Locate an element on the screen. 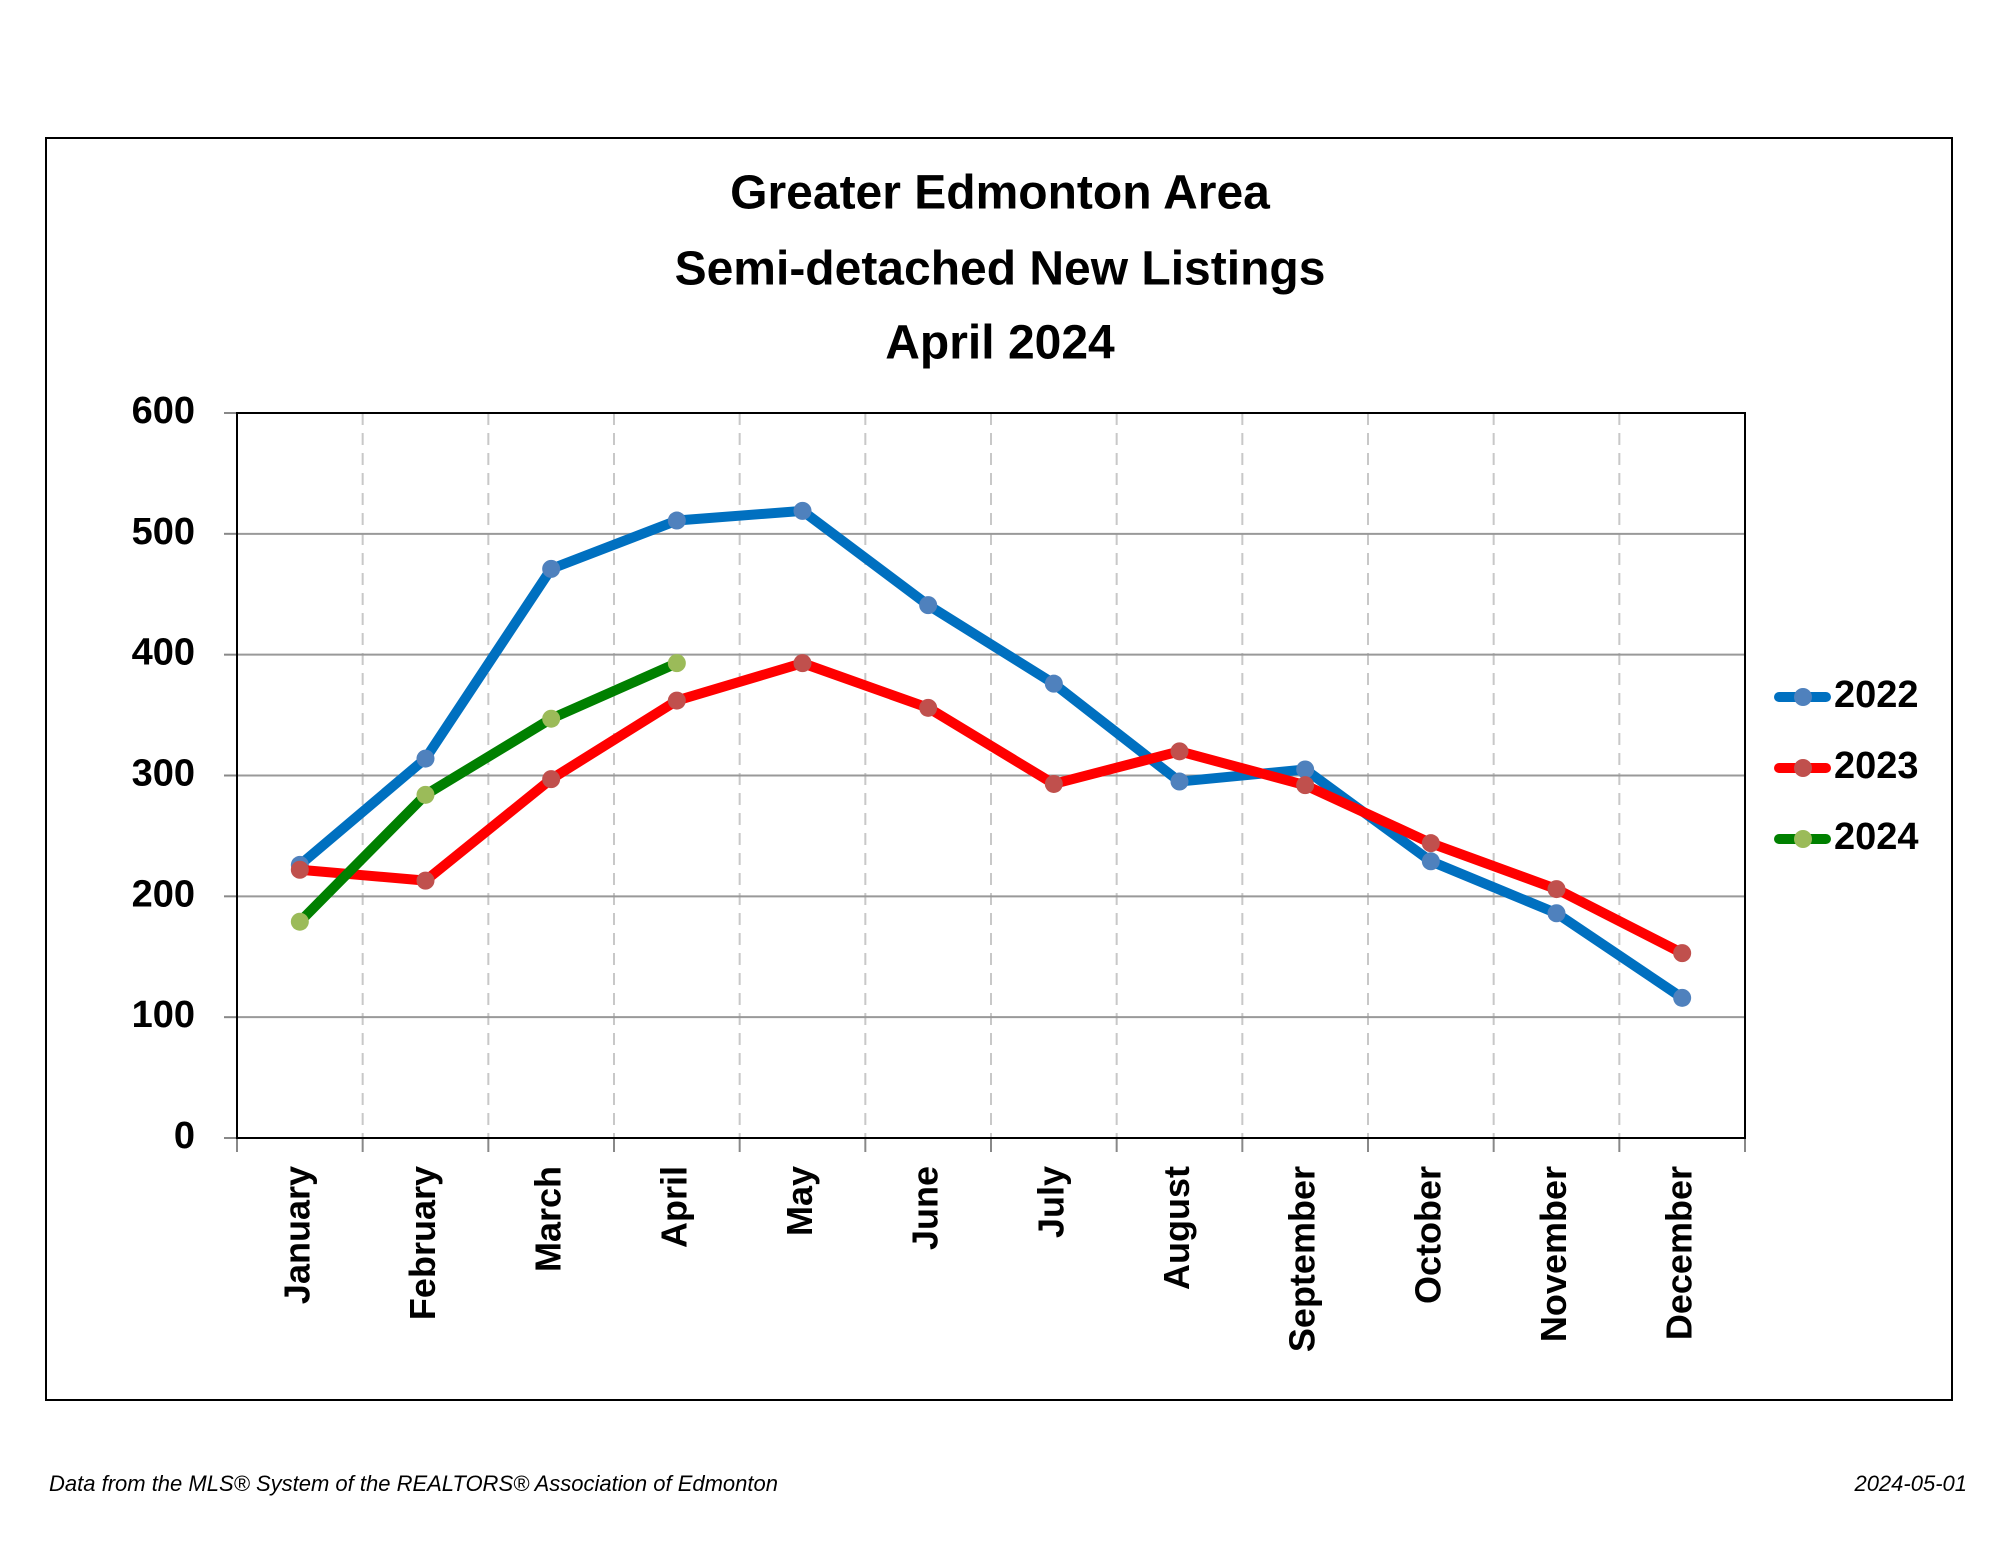  legend-label: 2024 is located at coordinates (1876, 837).